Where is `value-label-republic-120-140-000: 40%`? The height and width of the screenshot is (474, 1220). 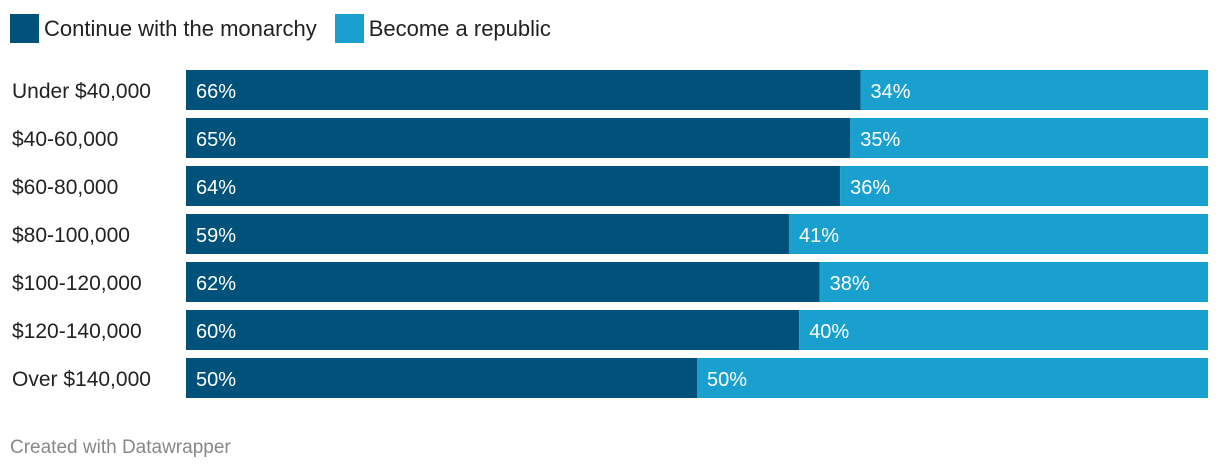 value-label-republic-120-140-000: 40% is located at coordinates (829, 332).